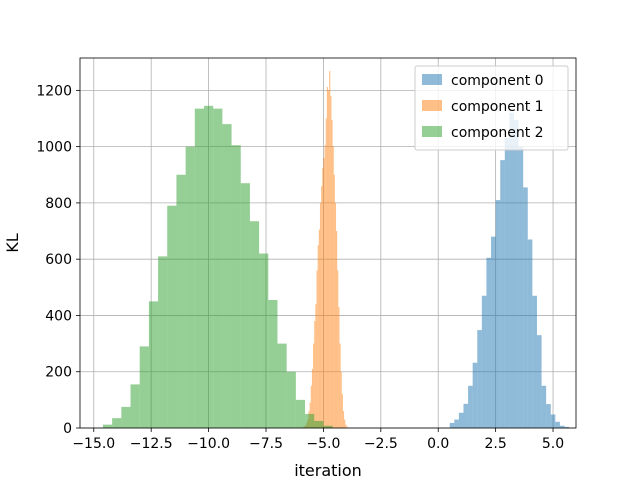 The image size is (640, 485). What do you see at coordinates (497, 81) in the screenshot?
I see `legend-label: component 0` at bounding box center [497, 81].